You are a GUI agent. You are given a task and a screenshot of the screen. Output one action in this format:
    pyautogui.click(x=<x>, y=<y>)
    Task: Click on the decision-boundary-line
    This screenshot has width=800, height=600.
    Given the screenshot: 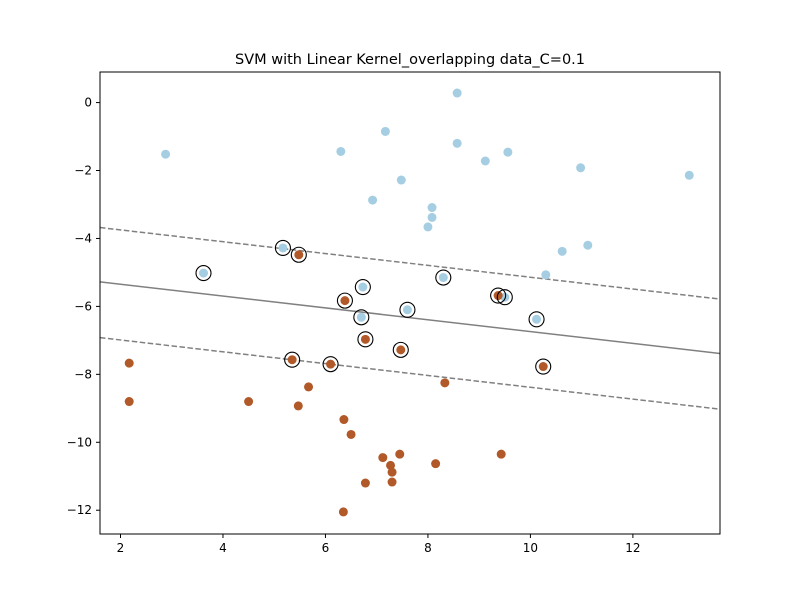 What is the action you would take?
    pyautogui.click(x=410, y=318)
    